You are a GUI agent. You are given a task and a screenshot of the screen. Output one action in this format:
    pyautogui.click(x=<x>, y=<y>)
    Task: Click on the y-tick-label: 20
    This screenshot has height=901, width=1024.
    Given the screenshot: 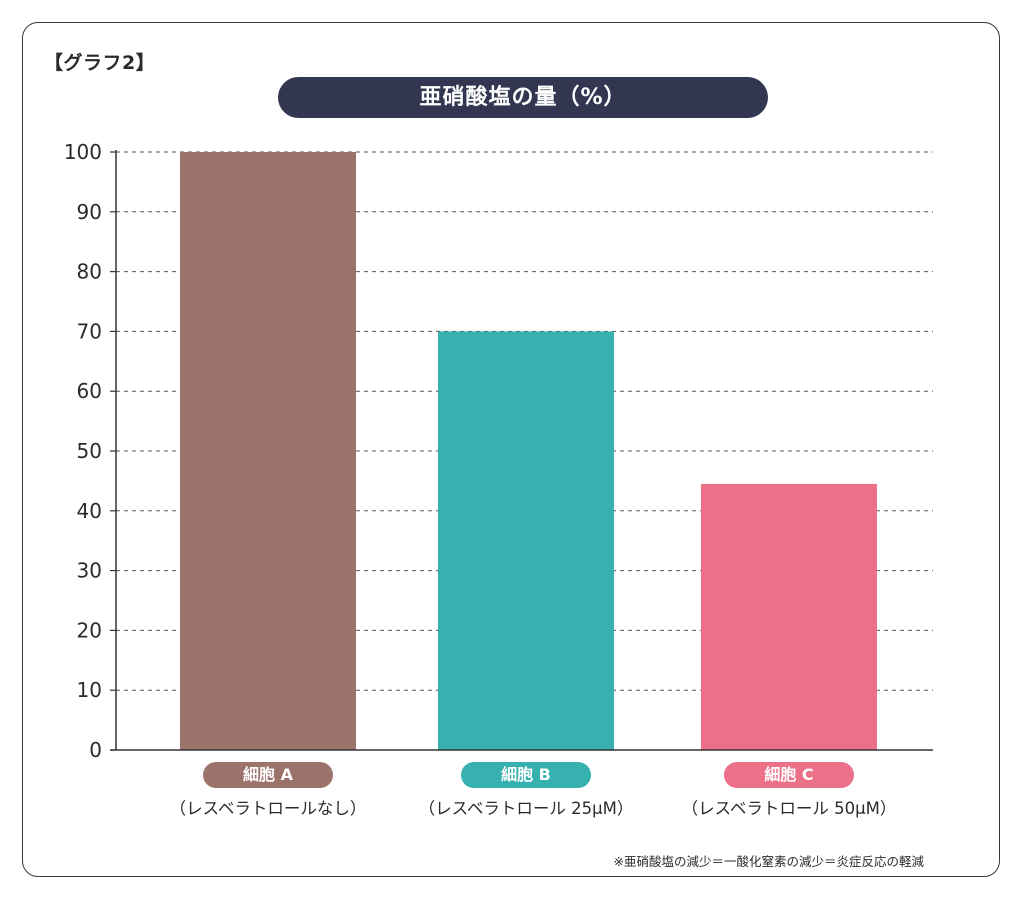 What is the action you would take?
    pyautogui.click(x=89, y=630)
    